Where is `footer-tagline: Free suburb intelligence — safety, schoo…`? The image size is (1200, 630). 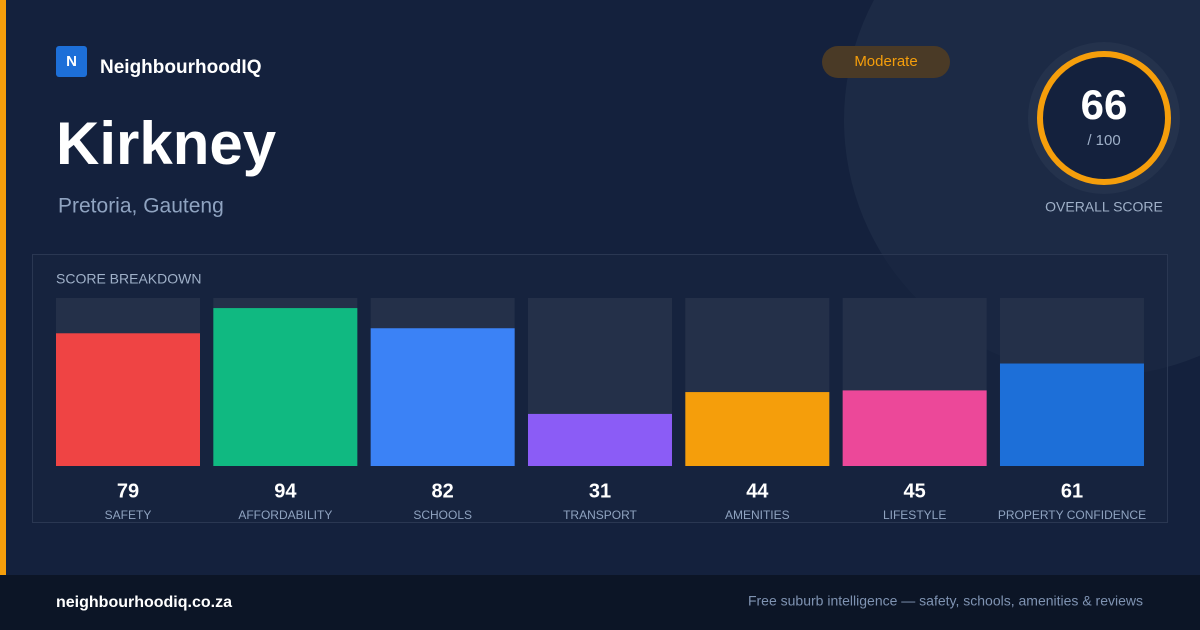
footer-tagline: Free suburb intelligence — safety, schoo… is located at coordinates (945, 601).